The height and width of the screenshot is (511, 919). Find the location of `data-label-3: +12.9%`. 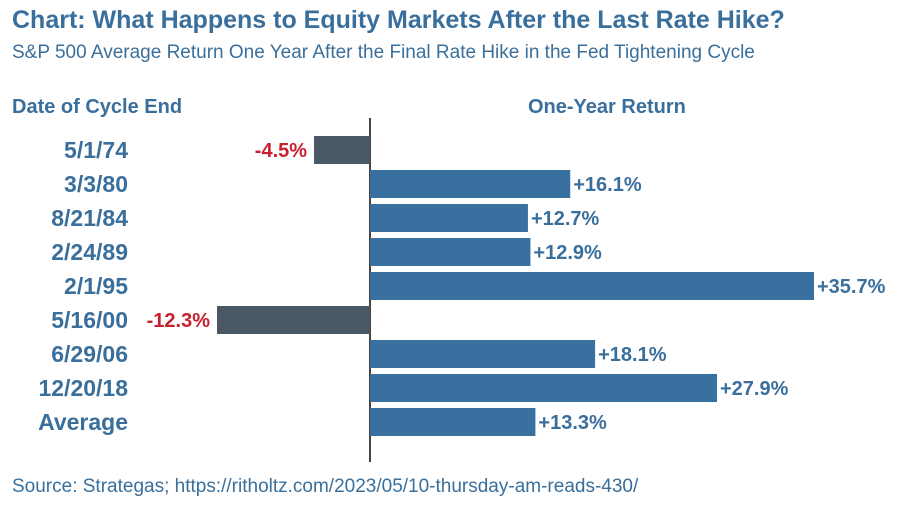

data-label-3: +12.9% is located at coordinates (567, 253).